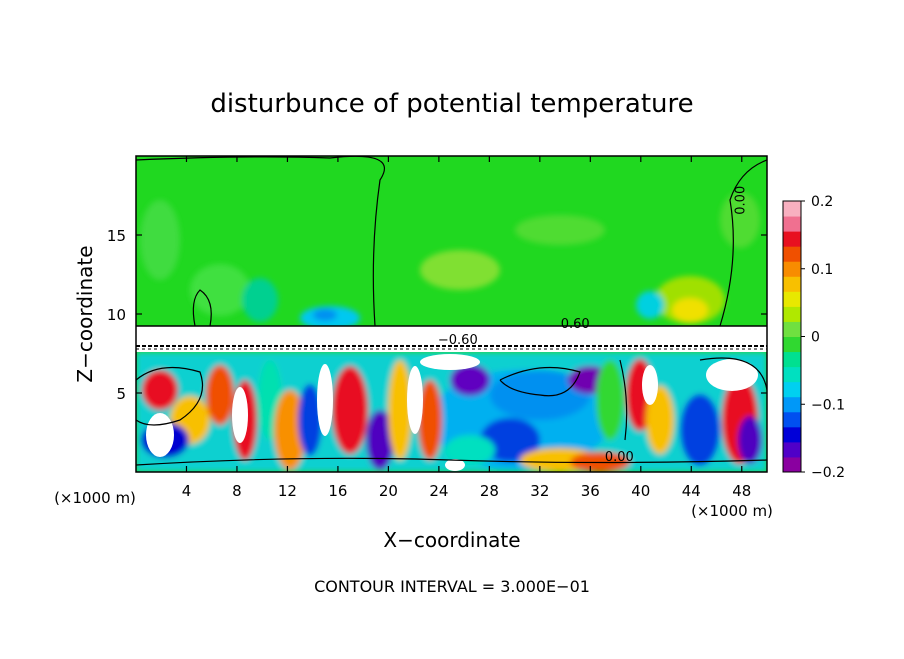 The image size is (904, 659). I want to click on x-unit-left: (×1000 m), so click(95, 498).